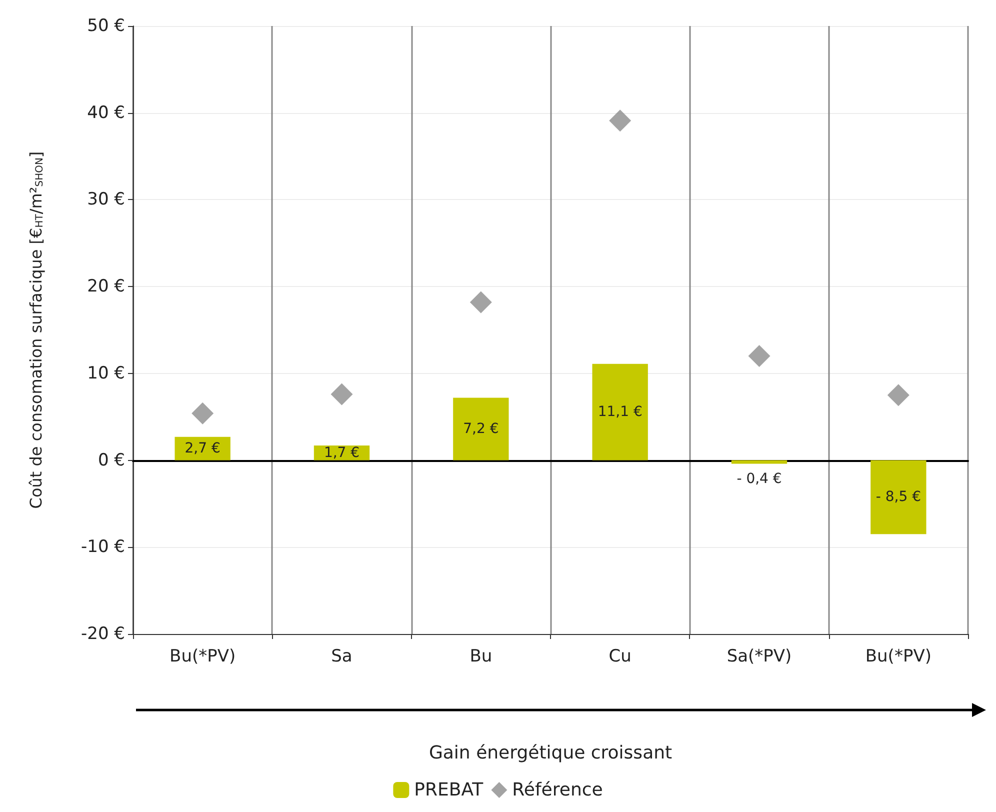 This screenshot has width=996, height=812. Describe the element at coordinates (106, 26) in the screenshot. I see `y-tick-label: 50 €` at that location.